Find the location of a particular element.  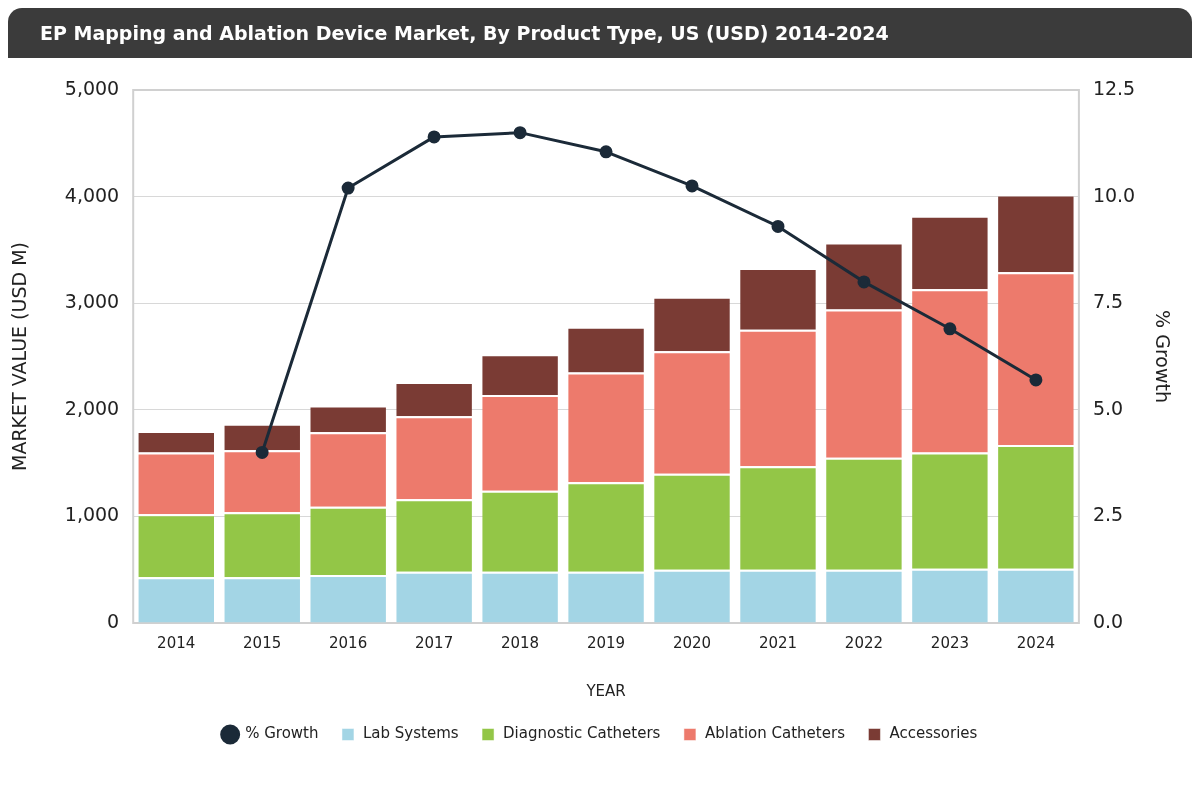

x-tick-label: 2016 is located at coordinates (348, 642).